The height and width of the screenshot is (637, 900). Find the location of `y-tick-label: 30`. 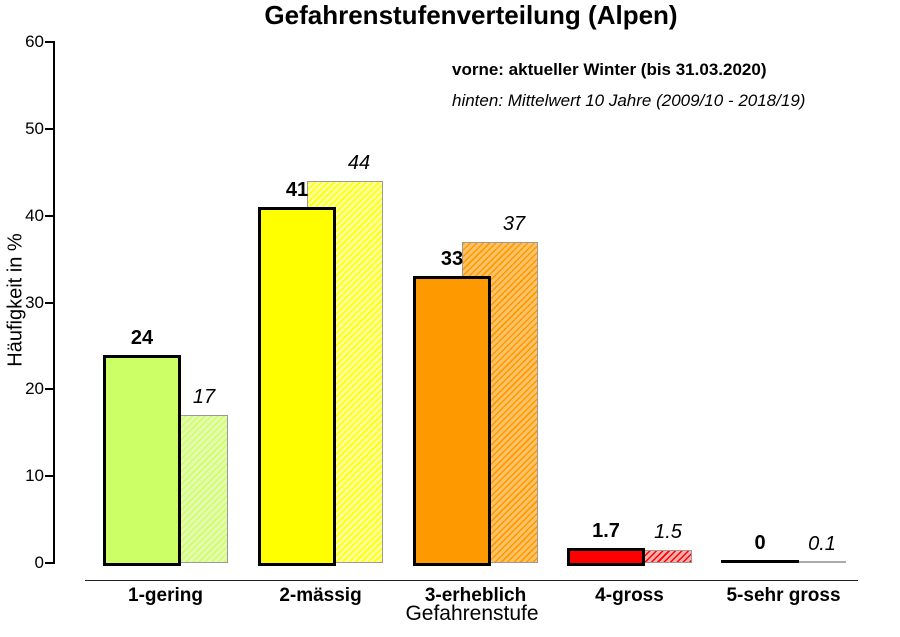

y-tick-label: 30 is located at coordinates (34, 302).